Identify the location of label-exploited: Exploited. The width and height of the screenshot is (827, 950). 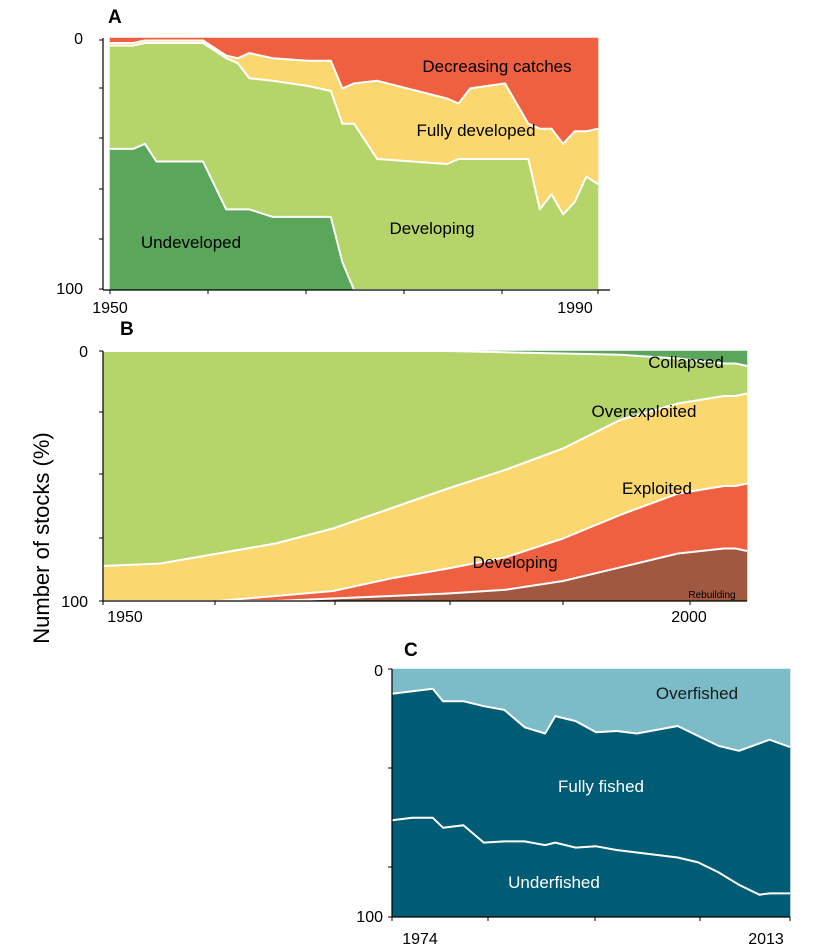
(657, 488).